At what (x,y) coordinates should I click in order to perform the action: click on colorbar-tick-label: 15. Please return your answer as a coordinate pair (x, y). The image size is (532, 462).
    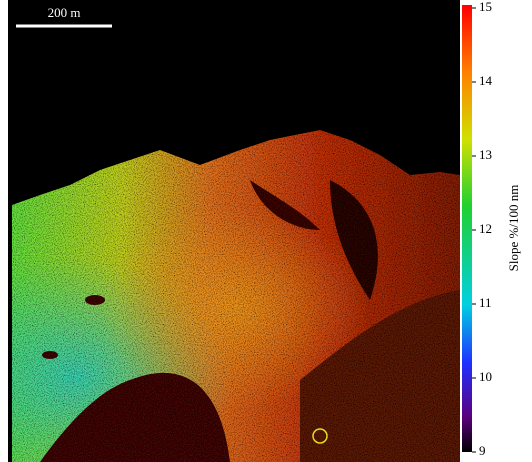
    Looking at the image, I should click on (485, 7).